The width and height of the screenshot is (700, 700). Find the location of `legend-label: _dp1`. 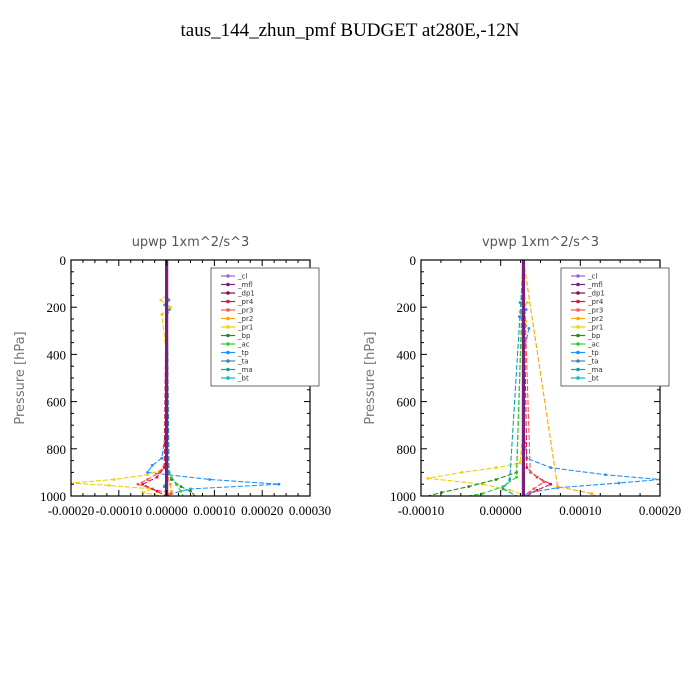

legend-label: _dp1 is located at coordinates (596, 294).